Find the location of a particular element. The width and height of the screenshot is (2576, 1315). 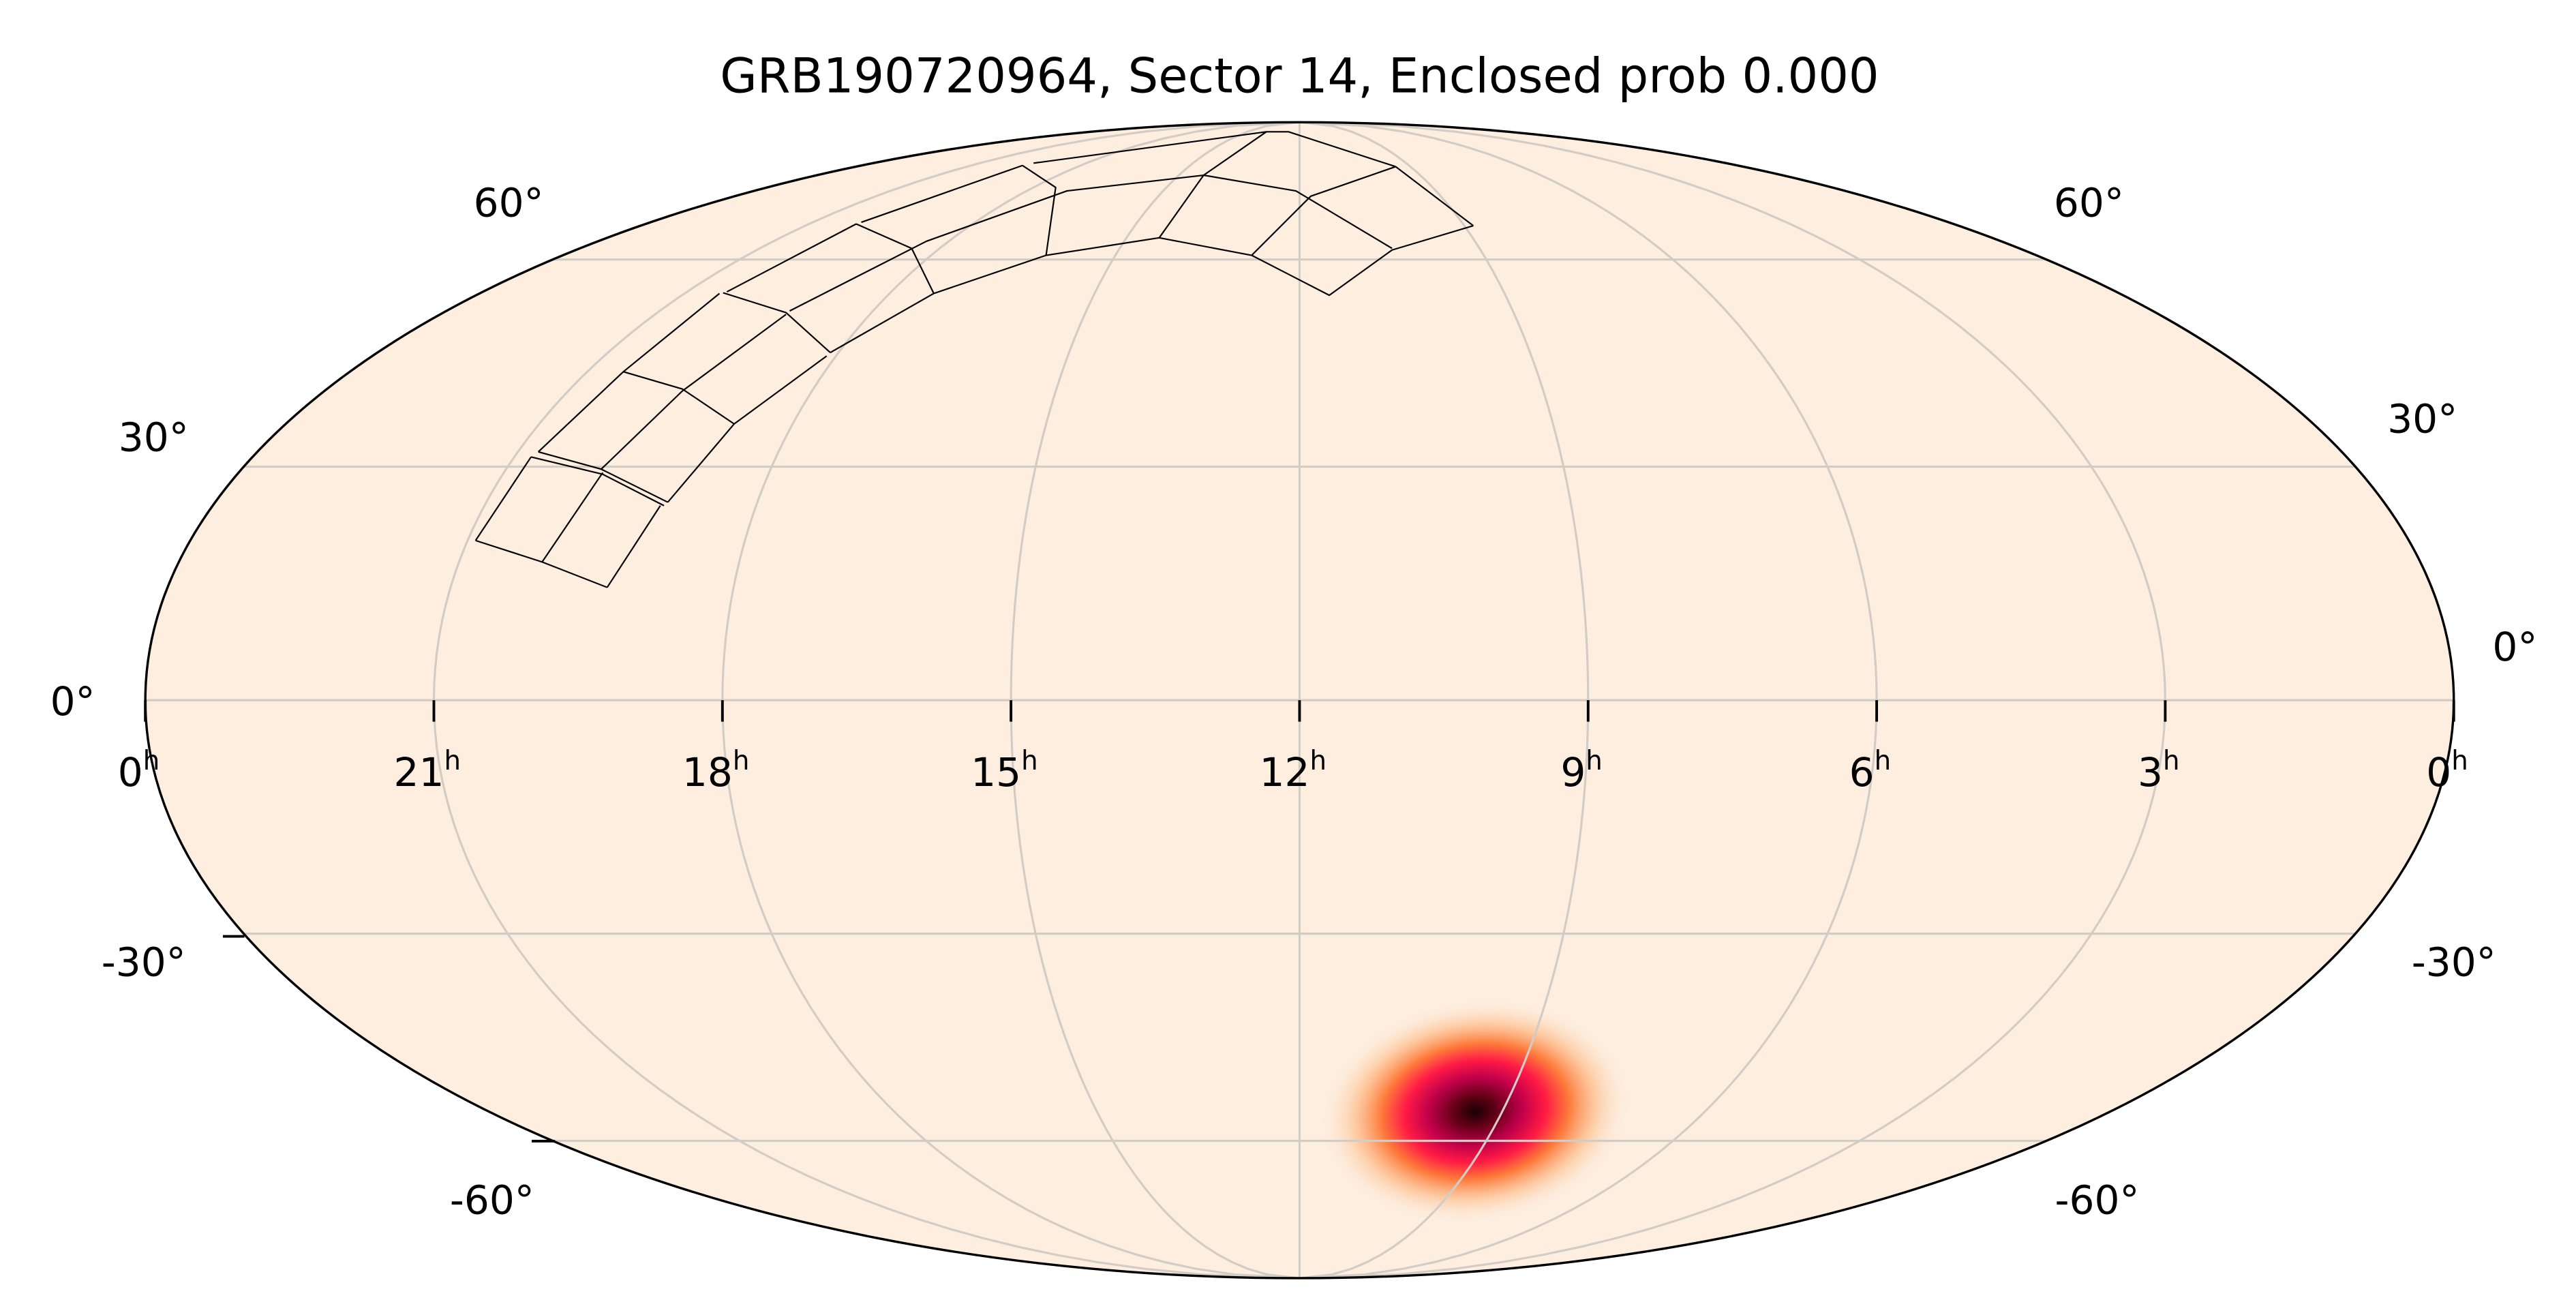

ra-tick-label: 21h is located at coordinates (427, 771).